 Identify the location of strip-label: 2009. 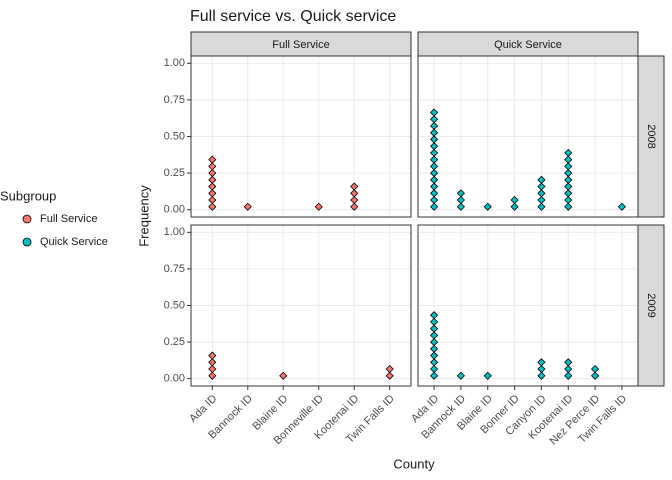
(651, 305).